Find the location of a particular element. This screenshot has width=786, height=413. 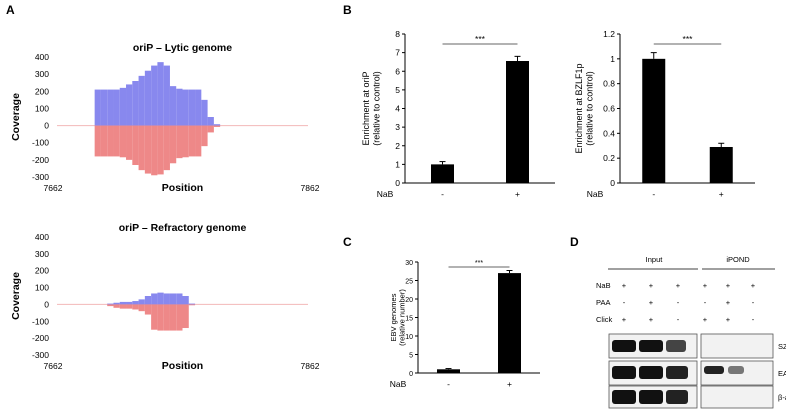

y-tick-label: 1 is located at coordinates (397, 164).